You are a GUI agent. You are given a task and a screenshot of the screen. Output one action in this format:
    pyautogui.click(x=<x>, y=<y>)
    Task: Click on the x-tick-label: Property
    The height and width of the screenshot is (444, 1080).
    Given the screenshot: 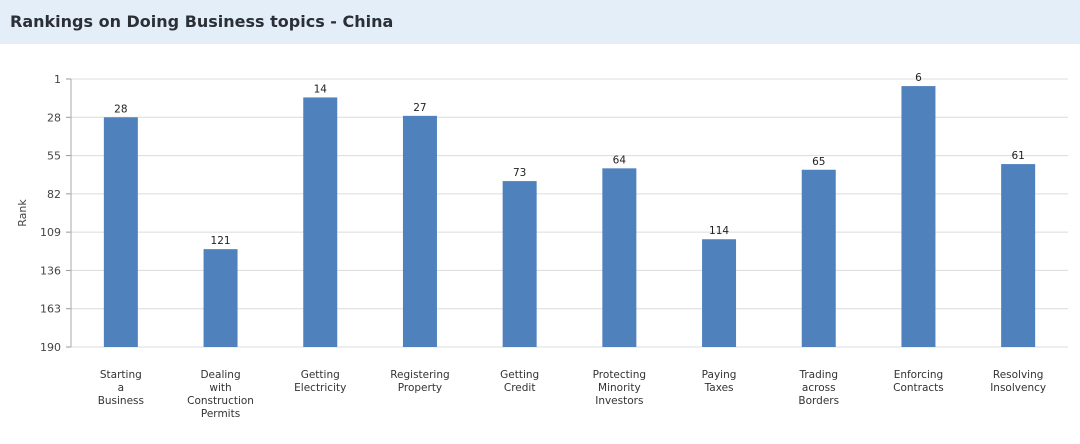 What is the action you would take?
    pyautogui.click(x=420, y=388)
    